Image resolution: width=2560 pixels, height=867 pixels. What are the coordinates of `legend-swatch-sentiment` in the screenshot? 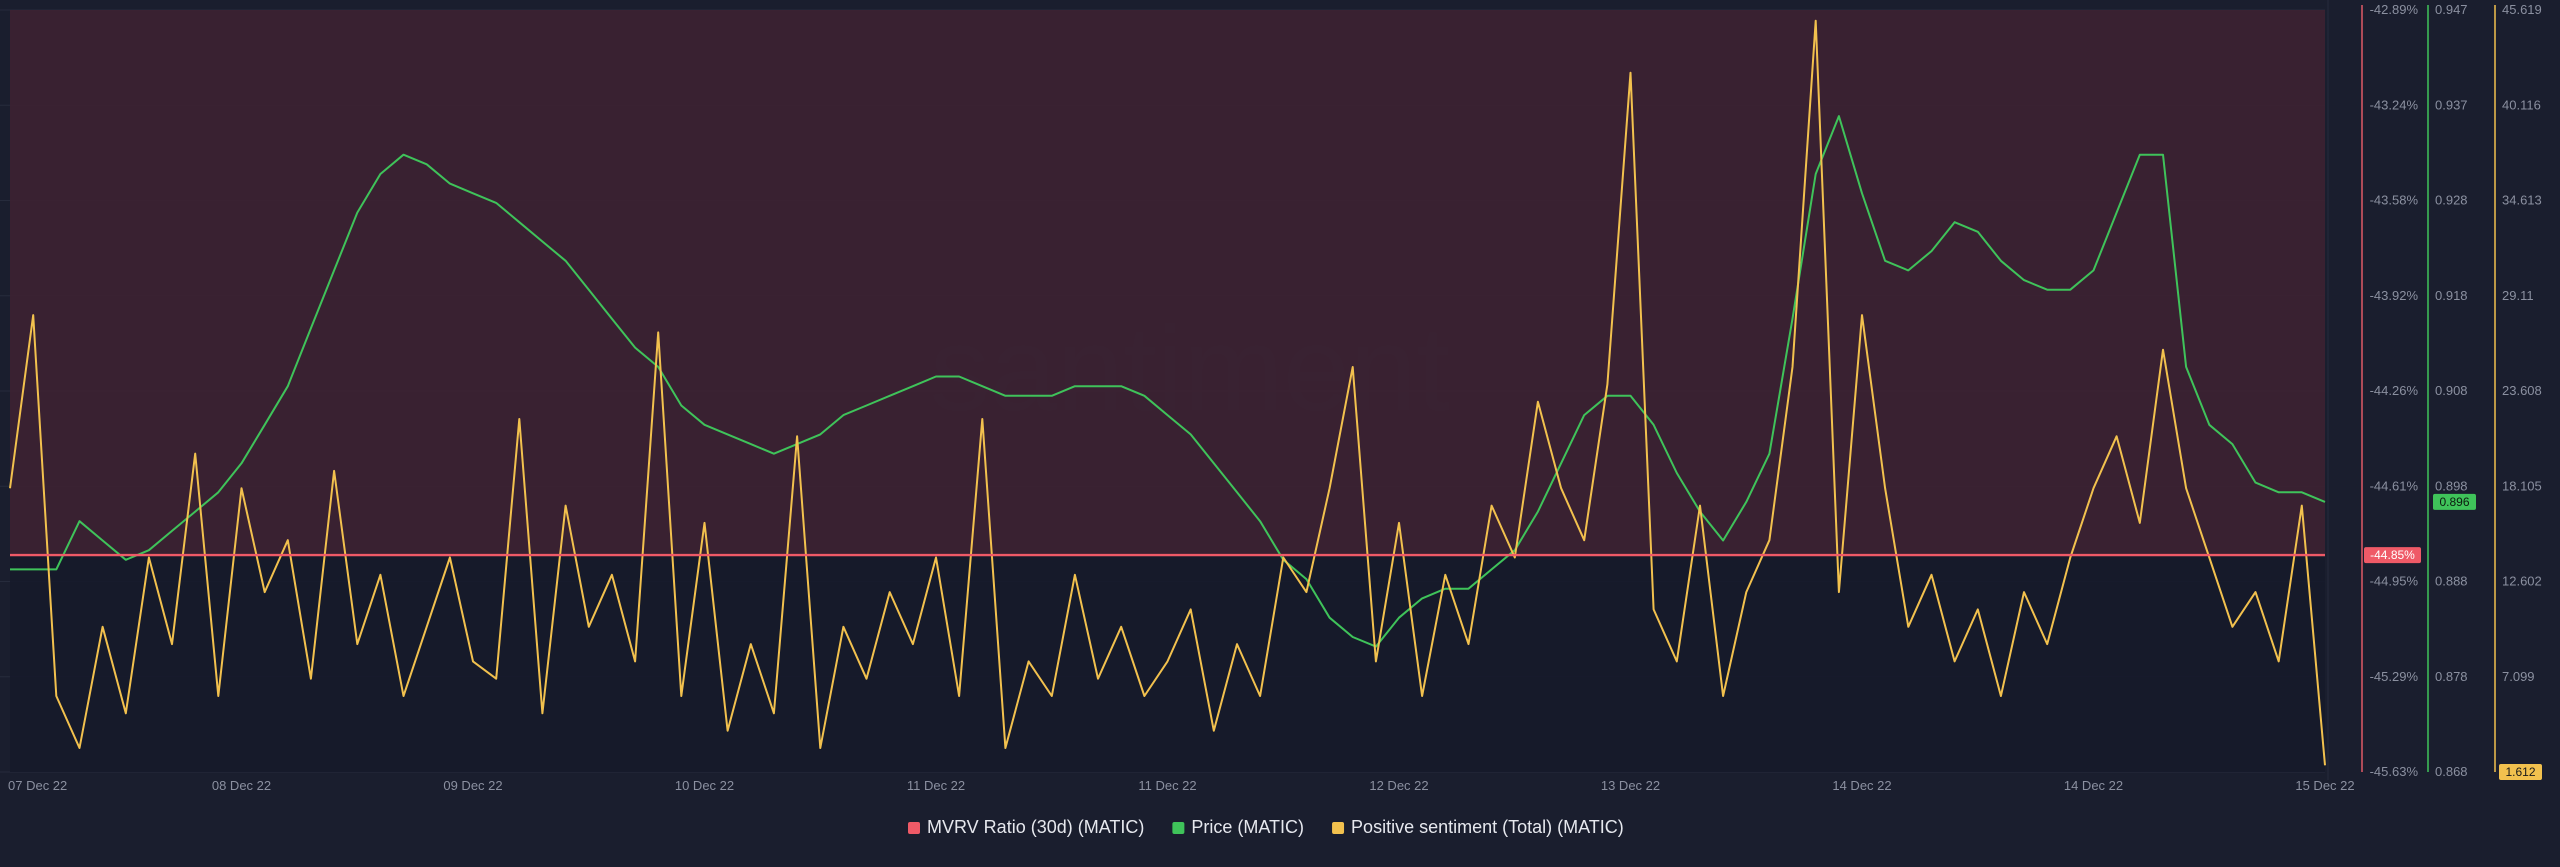 It's located at (1338, 828).